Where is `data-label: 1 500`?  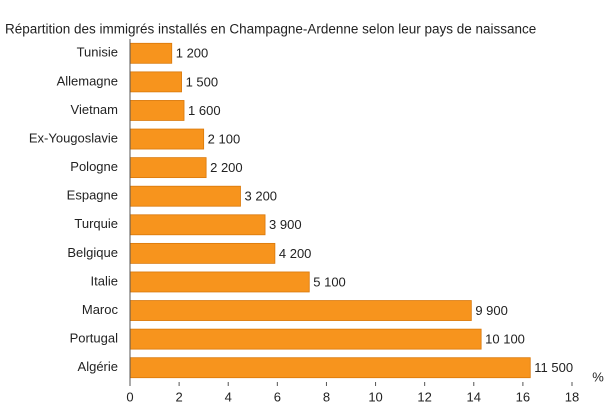
data-label: 1 500 is located at coordinates (202, 81).